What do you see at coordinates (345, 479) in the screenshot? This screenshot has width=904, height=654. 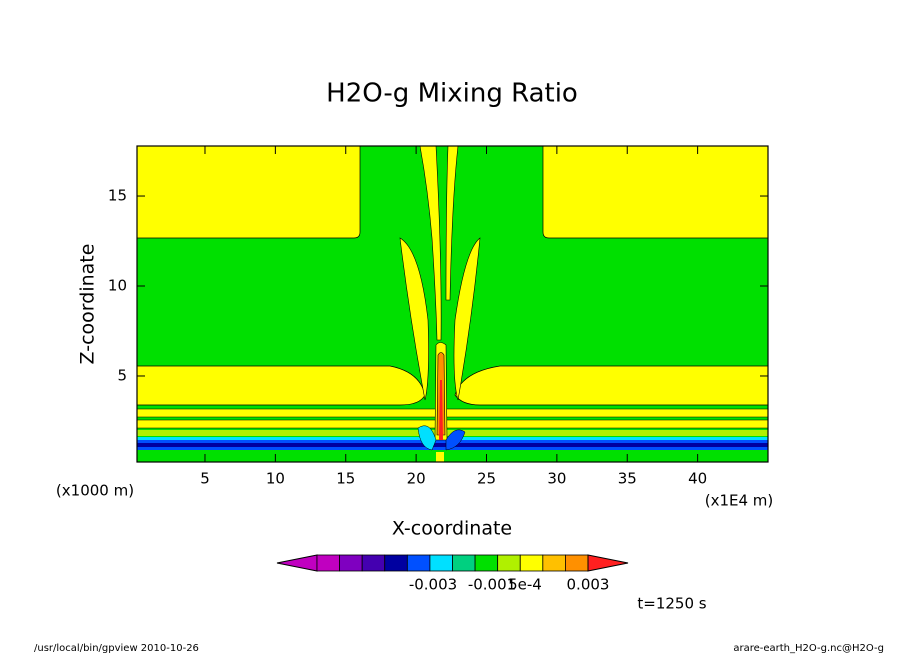 I see `x-tick-label: 15` at bounding box center [345, 479].